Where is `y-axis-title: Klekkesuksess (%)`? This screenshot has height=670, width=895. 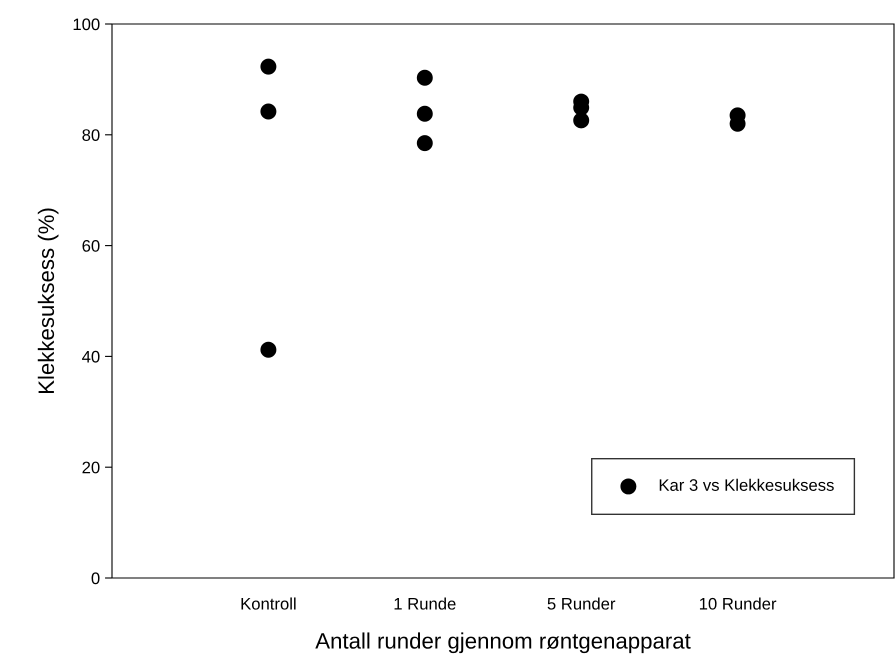
y-axis-title: Klekkesuksess (%) is located at coordinates (48, 301).